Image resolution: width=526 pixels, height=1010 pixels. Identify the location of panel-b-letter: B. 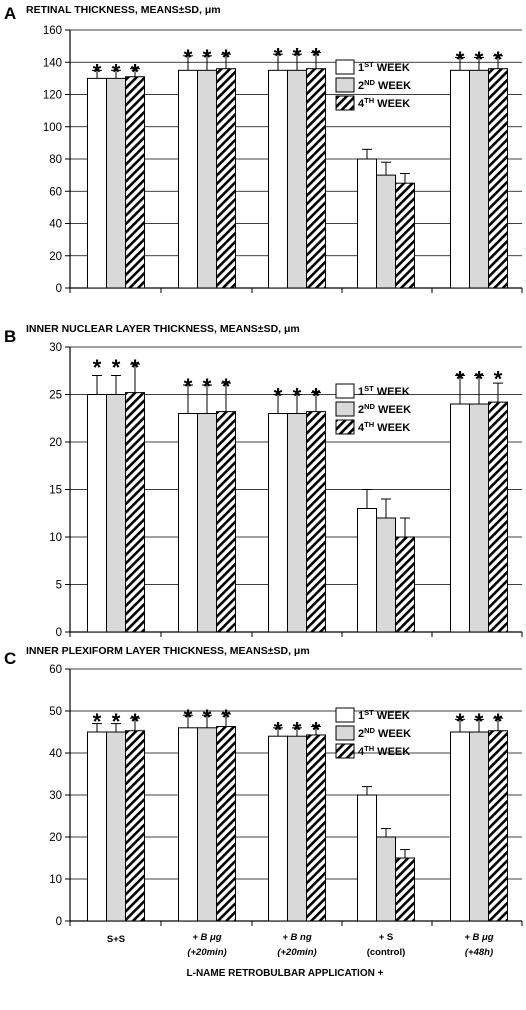
(10, 336).